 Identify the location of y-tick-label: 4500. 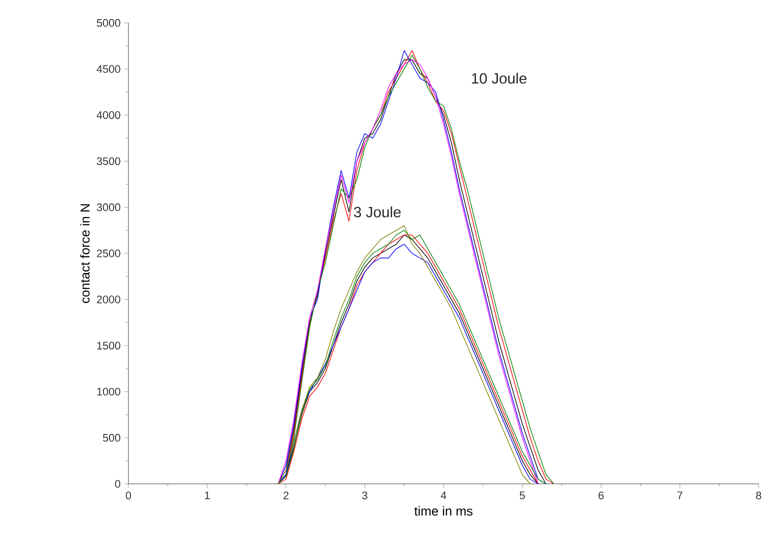
(108, 69).